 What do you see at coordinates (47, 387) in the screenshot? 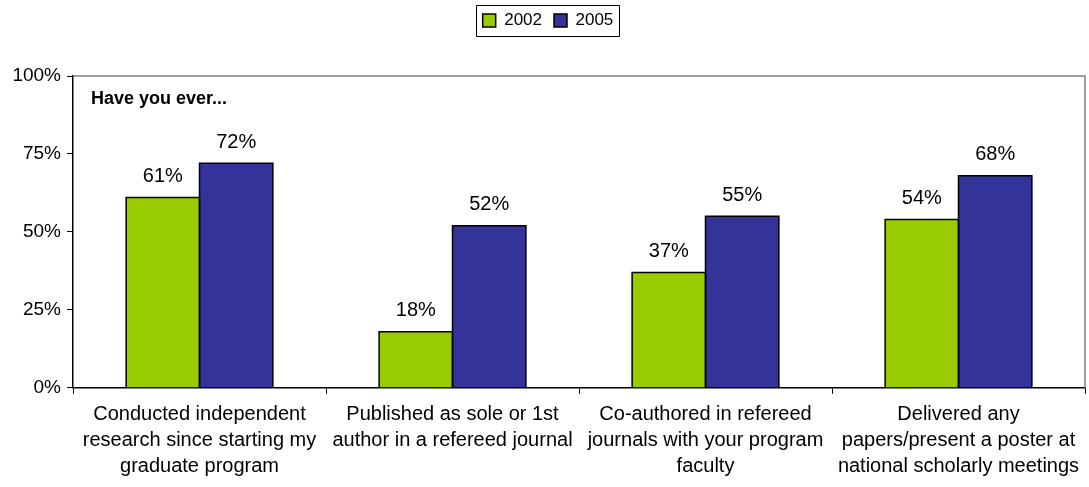
I see `y-tick-label: 0%` at bounding box center [47, 387].